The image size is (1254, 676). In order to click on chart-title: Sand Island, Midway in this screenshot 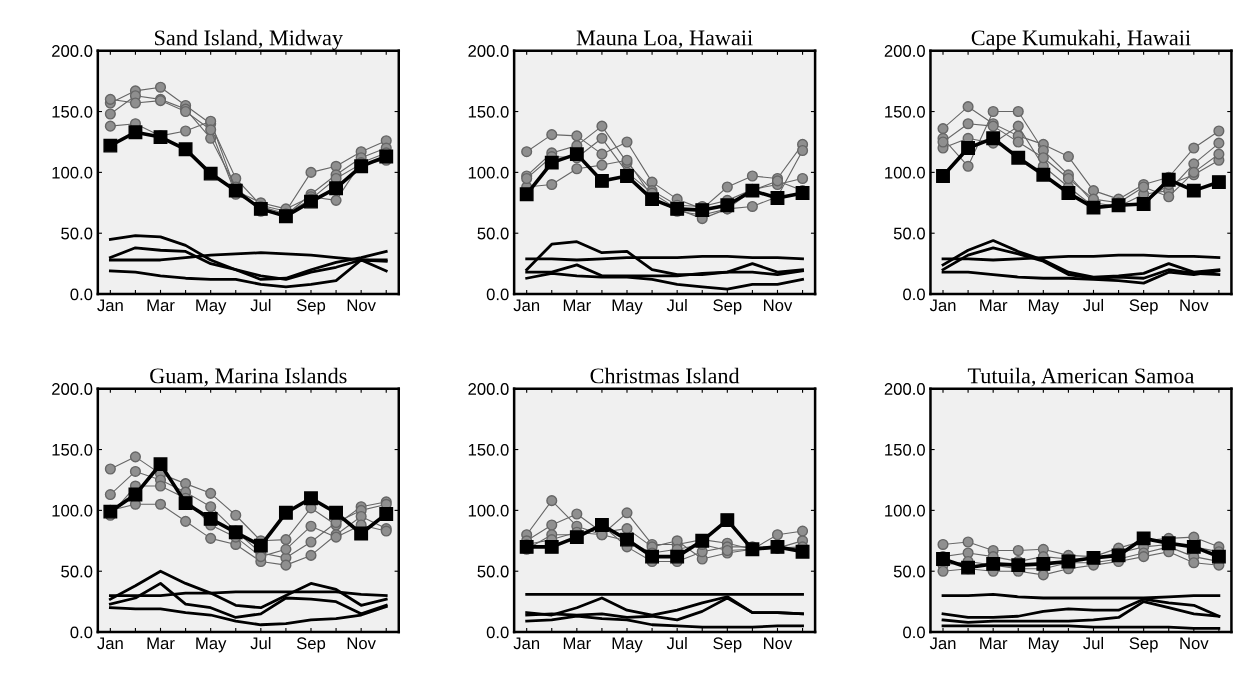, I will do `click(249, 39)`.